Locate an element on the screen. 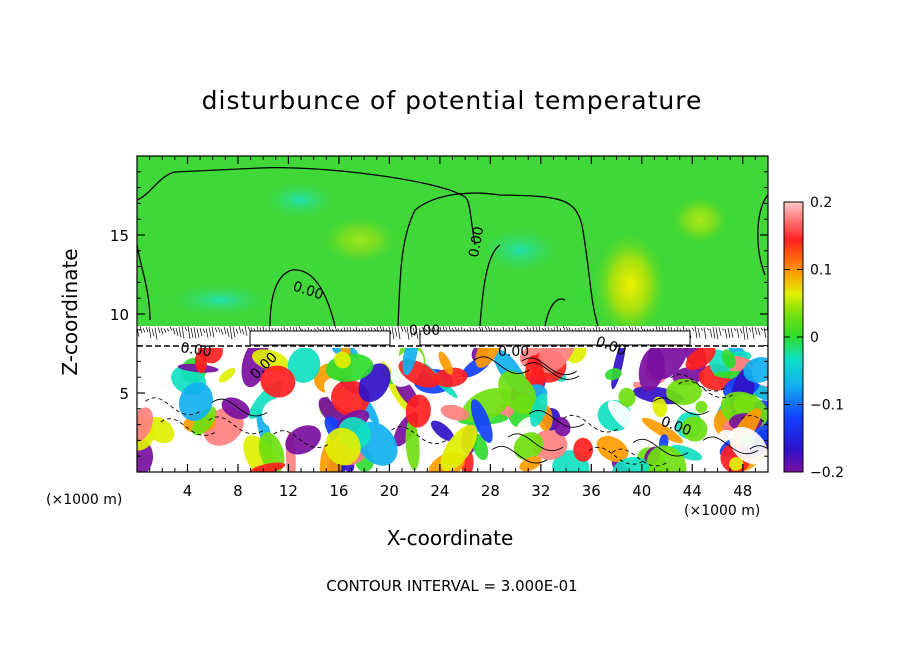  interface-gap is located at coordinates (555, 338).